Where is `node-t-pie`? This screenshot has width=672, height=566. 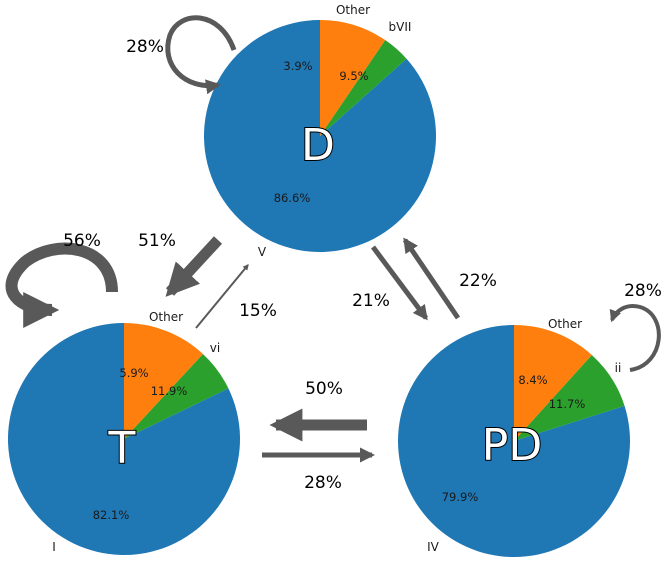 node-t-pie is located at coordinates (124, 439).